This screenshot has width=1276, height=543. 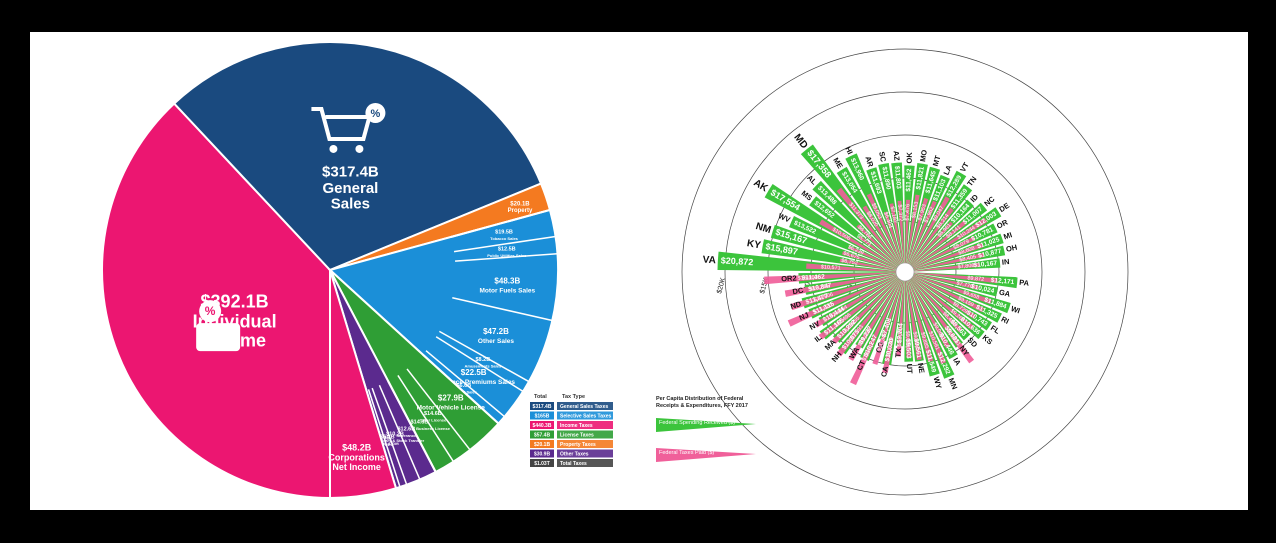 I want to click on spending-bar-NM, so click(x=834, y=247).